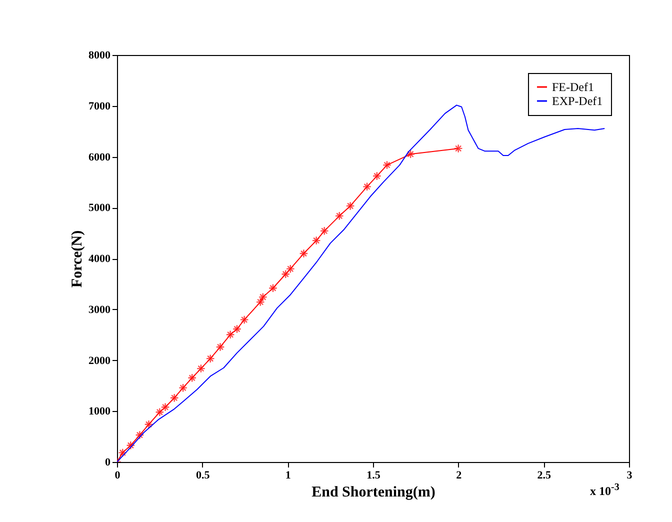  I want to click on y-tick-label: 1000, so click(99, 412).